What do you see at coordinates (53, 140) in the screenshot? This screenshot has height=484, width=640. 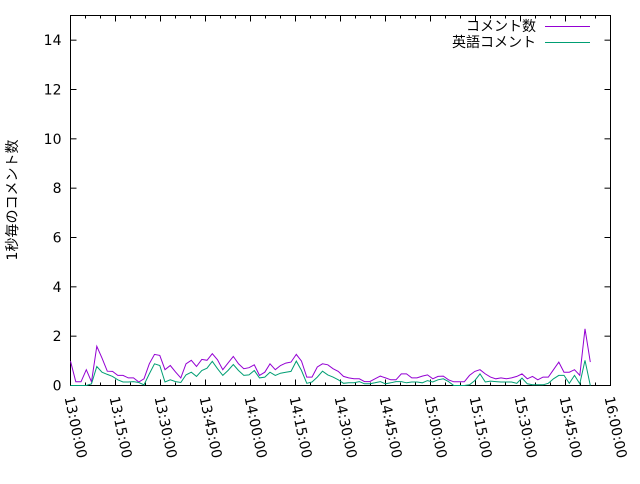 I see `y-tick-label: 10` at bounding box center [53, 140].